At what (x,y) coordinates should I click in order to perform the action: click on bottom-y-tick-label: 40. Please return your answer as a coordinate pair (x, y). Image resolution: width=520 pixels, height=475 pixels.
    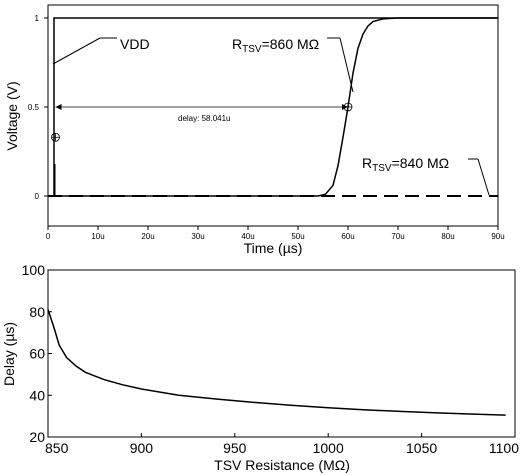
    Looking at the image, I should click on (37, 395).